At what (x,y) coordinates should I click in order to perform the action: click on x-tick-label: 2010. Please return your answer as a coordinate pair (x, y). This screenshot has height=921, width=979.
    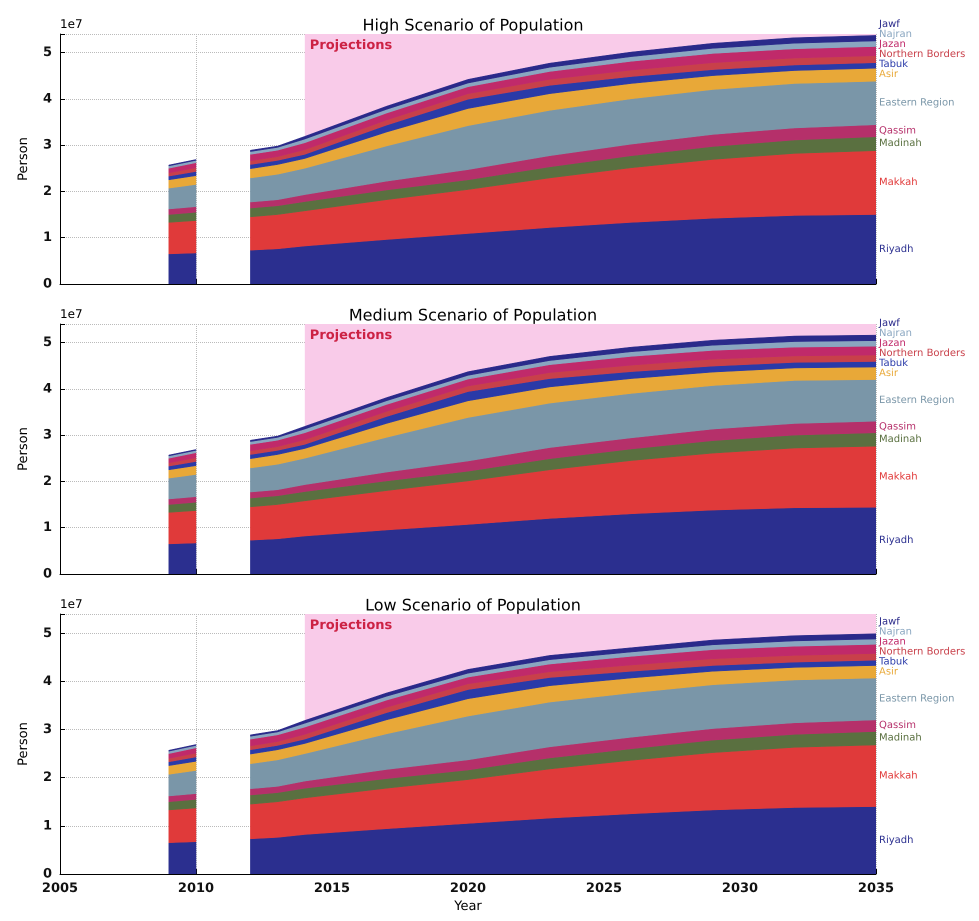
    Looking at the image, I should click on (196, 888).